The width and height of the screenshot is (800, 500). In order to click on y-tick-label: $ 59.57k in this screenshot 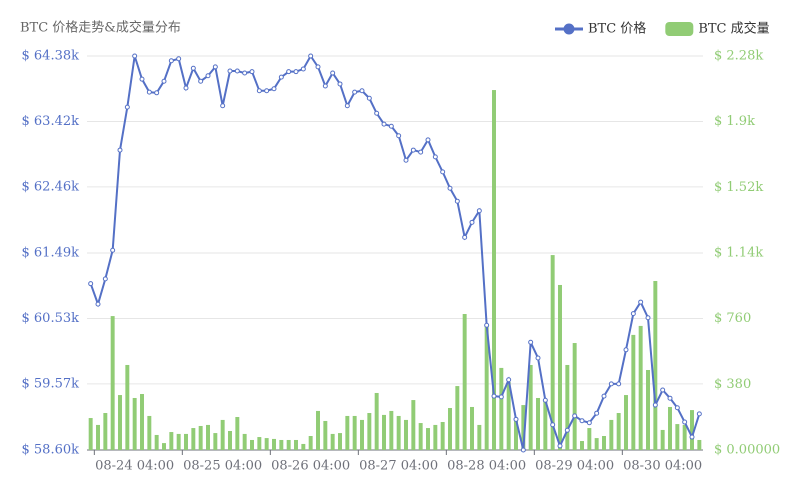, I will do `click(51, 383)`.